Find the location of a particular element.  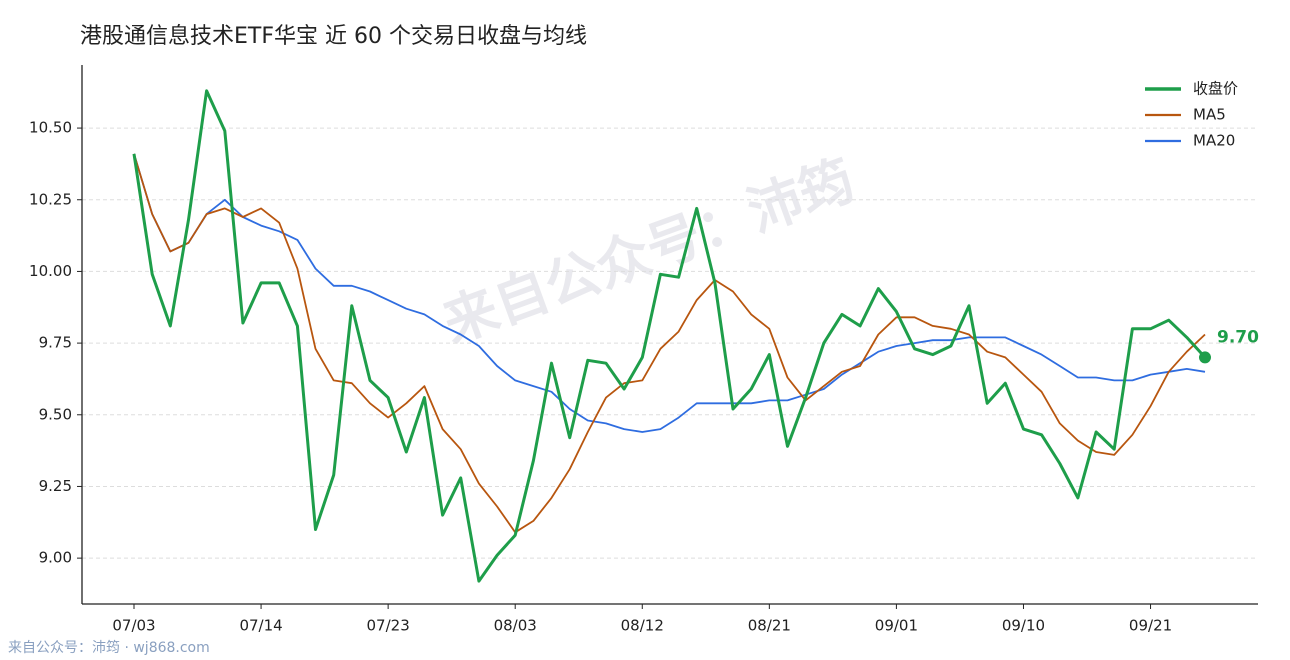

legend-label: MA5 is located at coordinates (1209, 115).